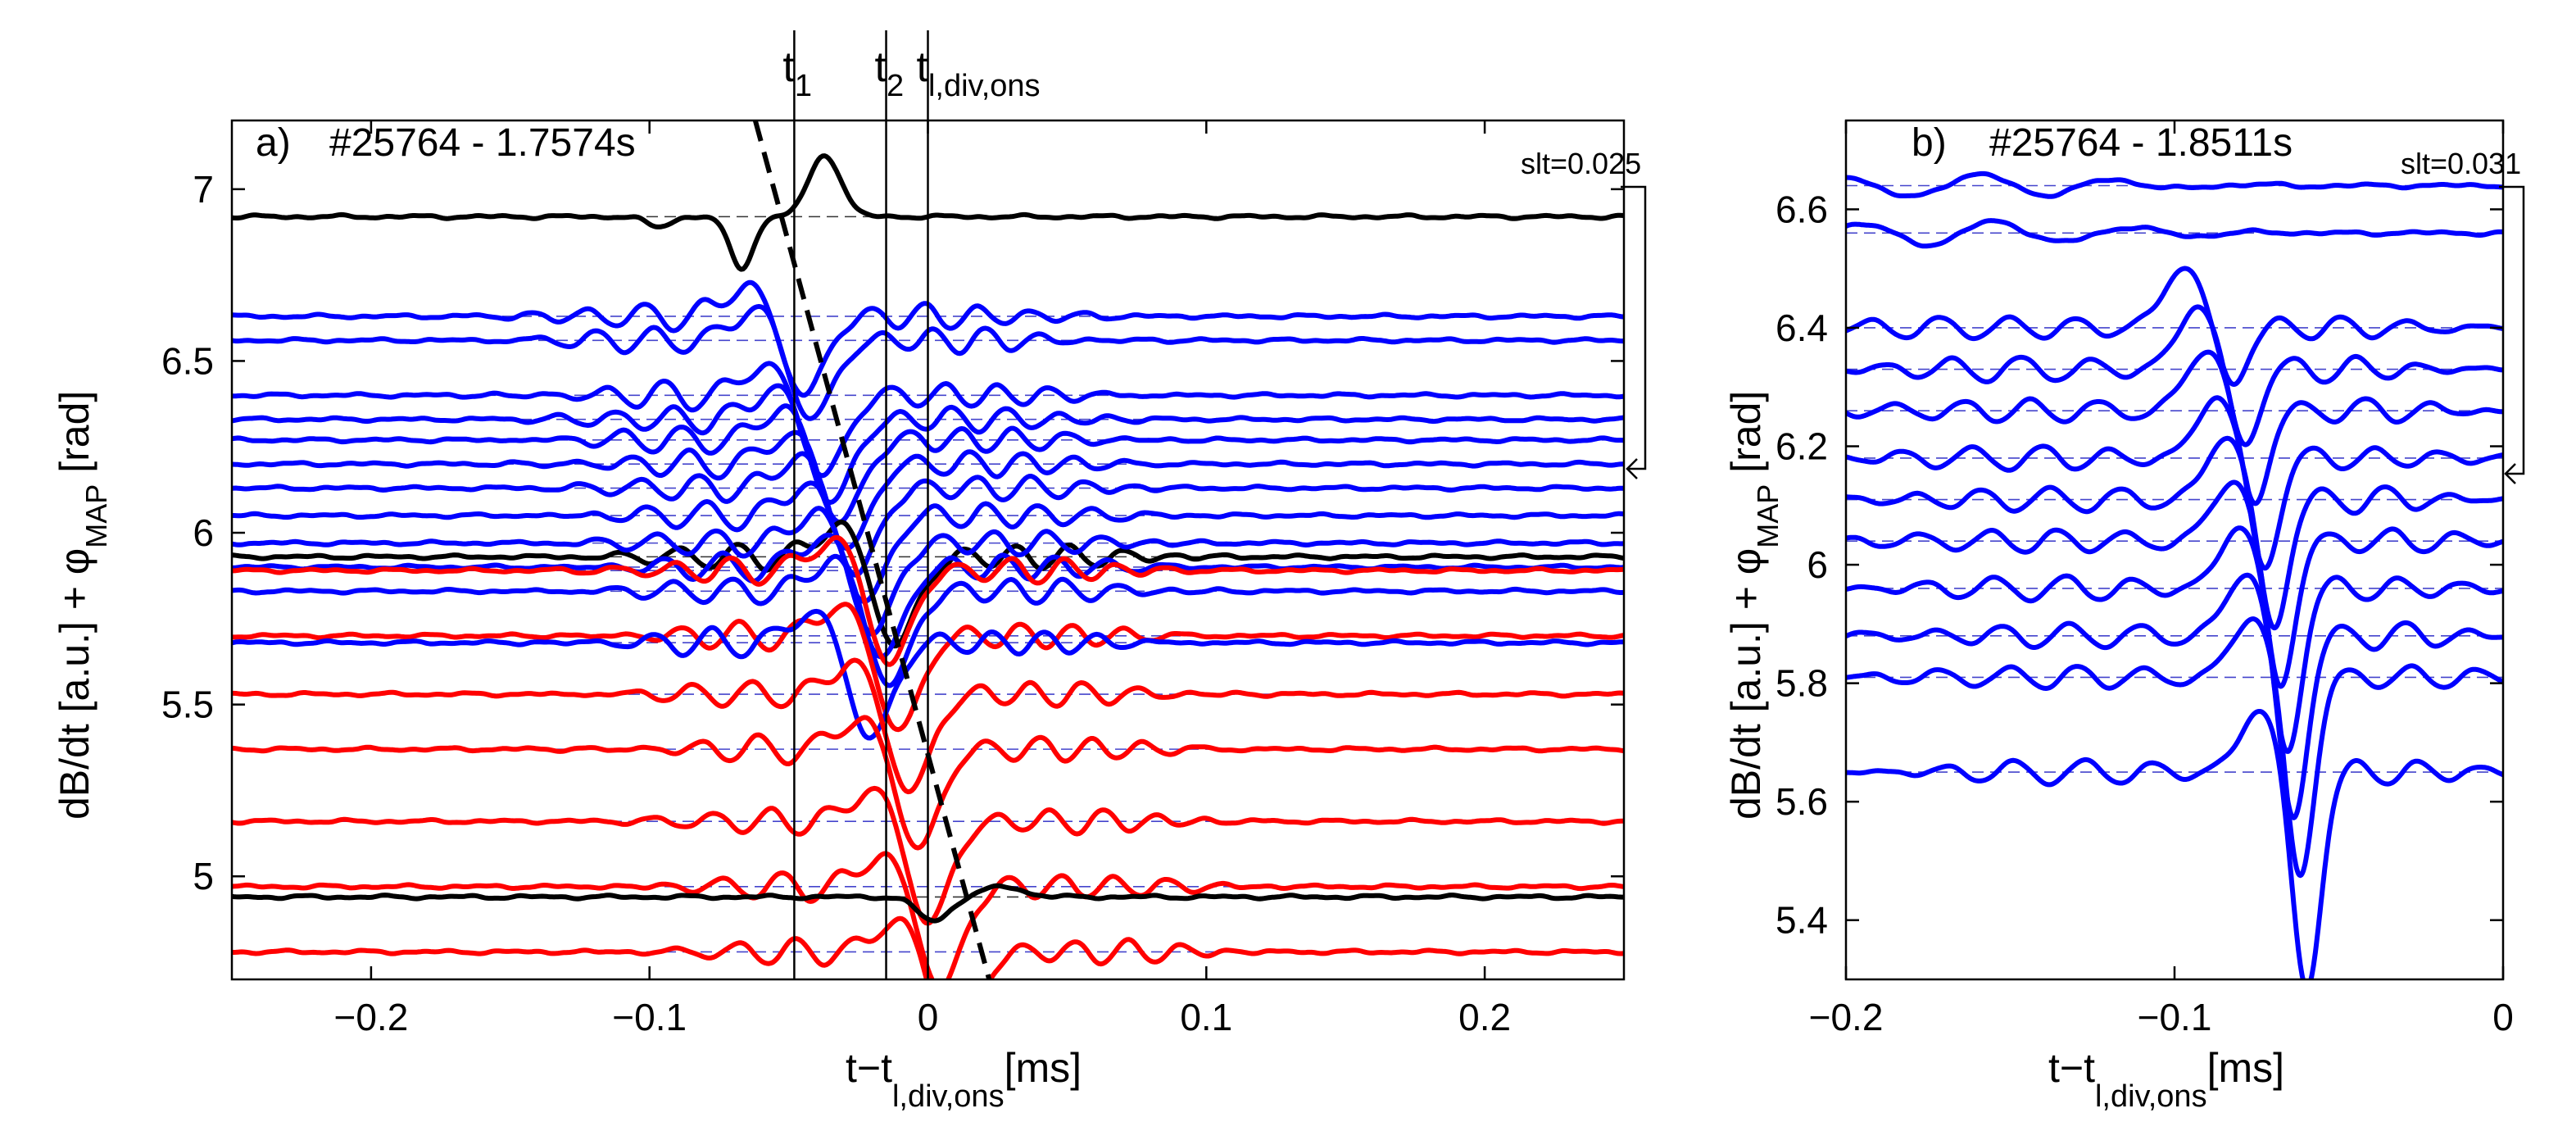 The height and width of the screenshot is (1122, 2576). What do you see at coordinates (2510, 473) in the screenshot?
I see `slt-arrowhead-b` at bounding box center [2510, 473].